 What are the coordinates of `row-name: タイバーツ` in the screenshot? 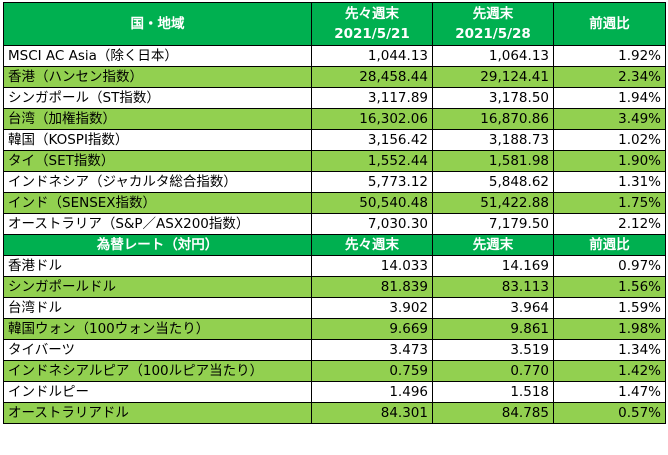 It's located at (157, 350).